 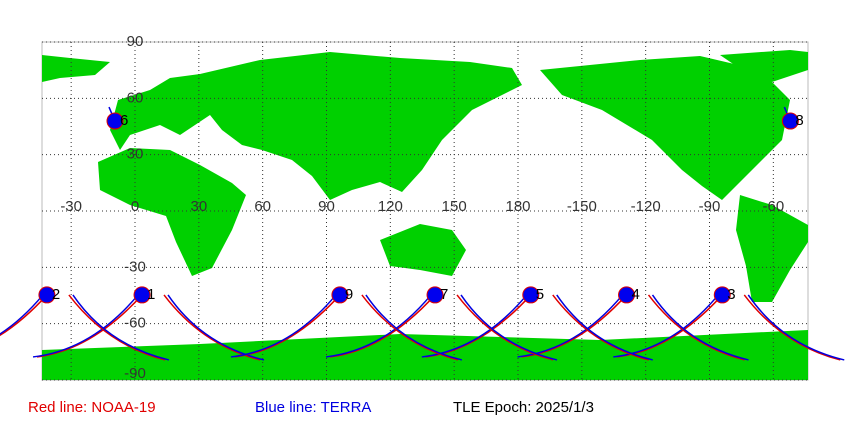 I want to click on lat-tick-label: -30, so click(x=135, y=266).